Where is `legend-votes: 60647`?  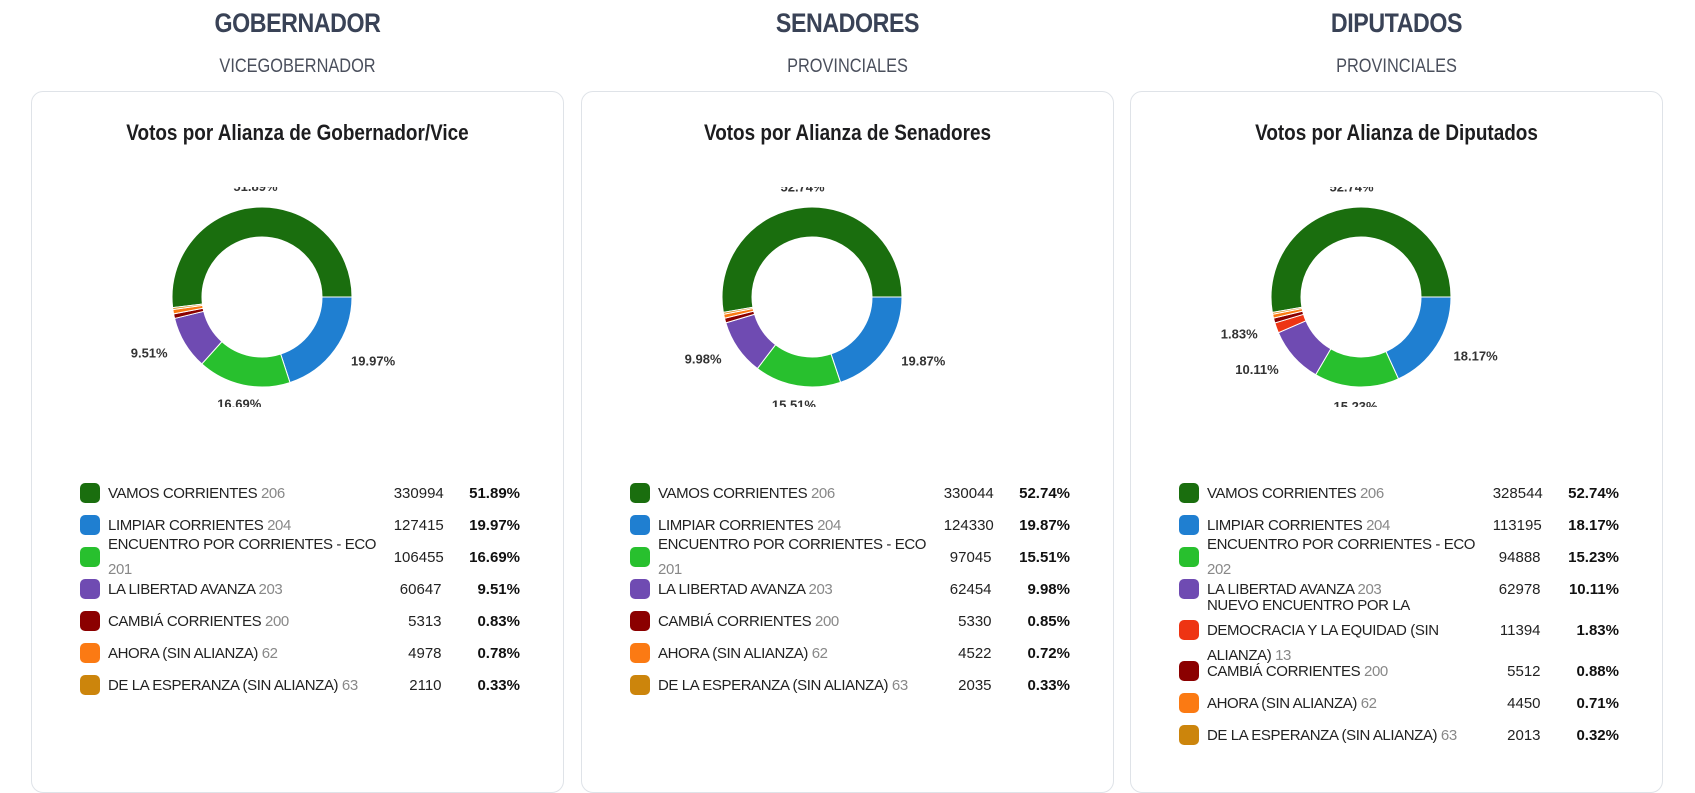 legend-votes: 60647 is located at coordinates (420, 589).